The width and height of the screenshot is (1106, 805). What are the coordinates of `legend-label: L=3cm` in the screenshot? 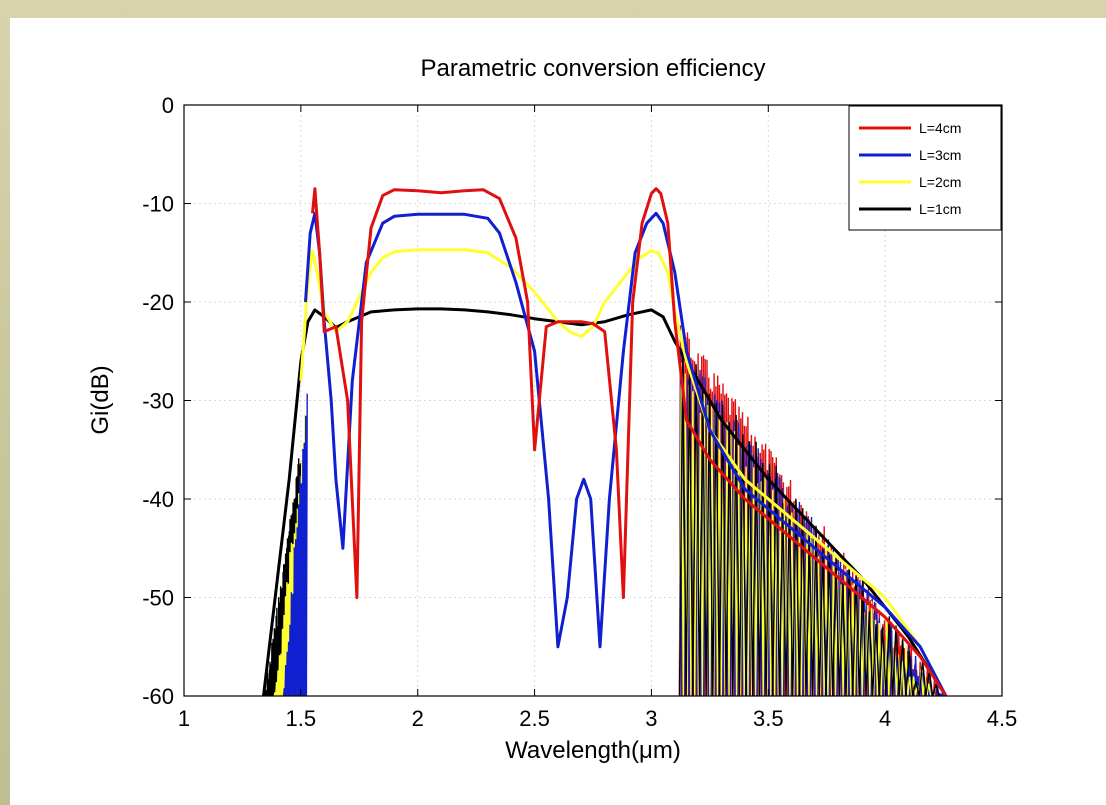 It's located at (940, 155).